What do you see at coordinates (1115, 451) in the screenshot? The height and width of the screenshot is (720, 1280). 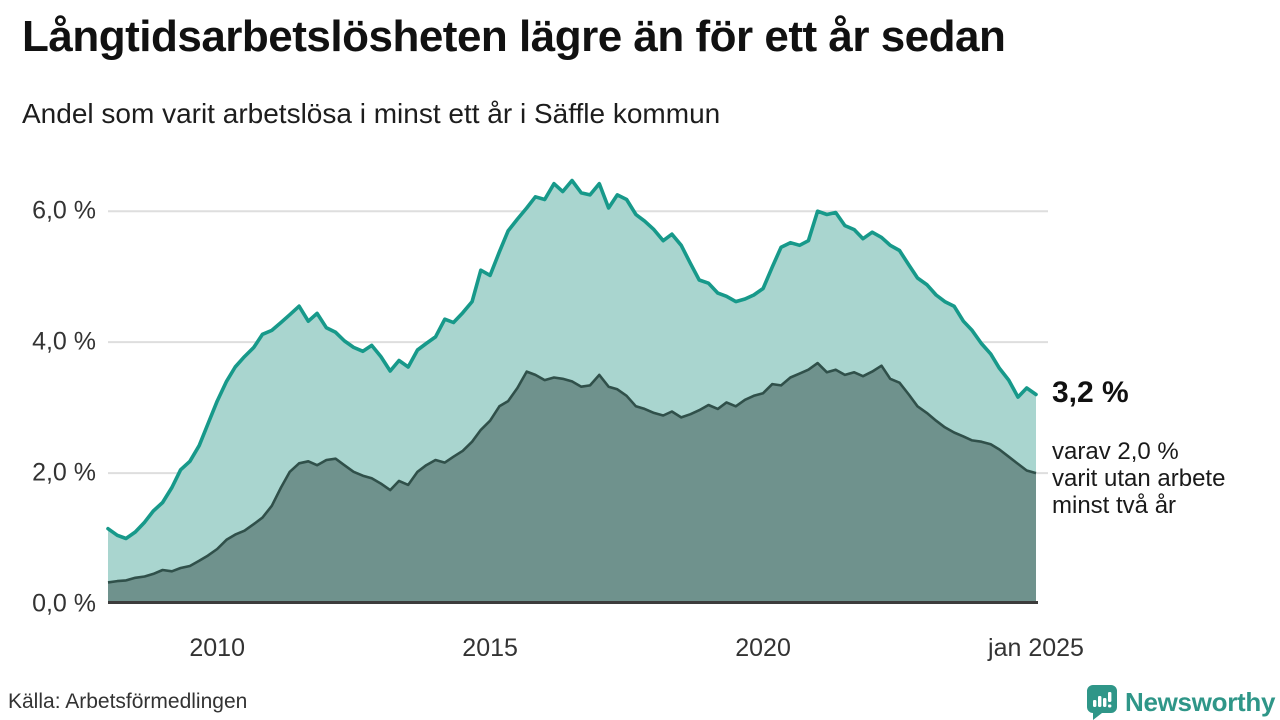 I see `end-detail-line: varav 2,0 %` at bounding box center [1115, 451].